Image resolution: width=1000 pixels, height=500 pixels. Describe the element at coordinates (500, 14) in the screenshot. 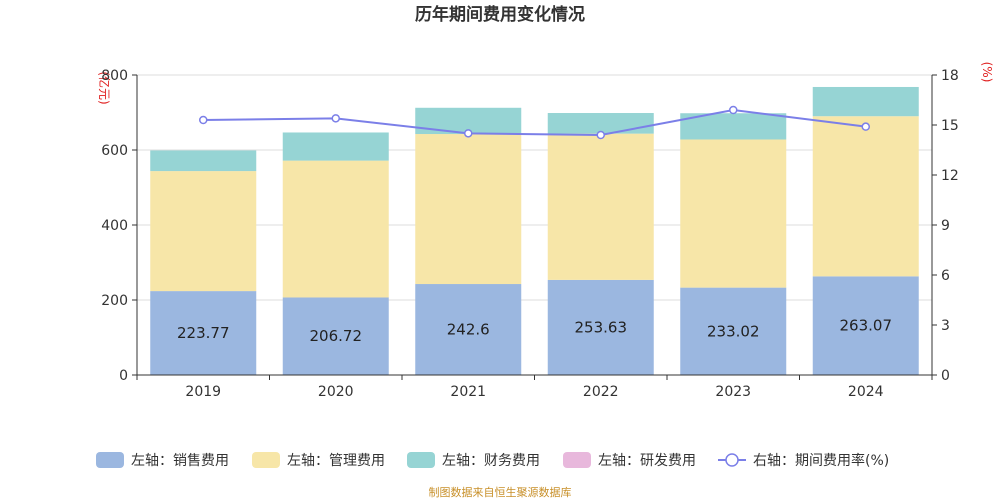

I see `chart-title: 历年期间费用变化情况` at that location.